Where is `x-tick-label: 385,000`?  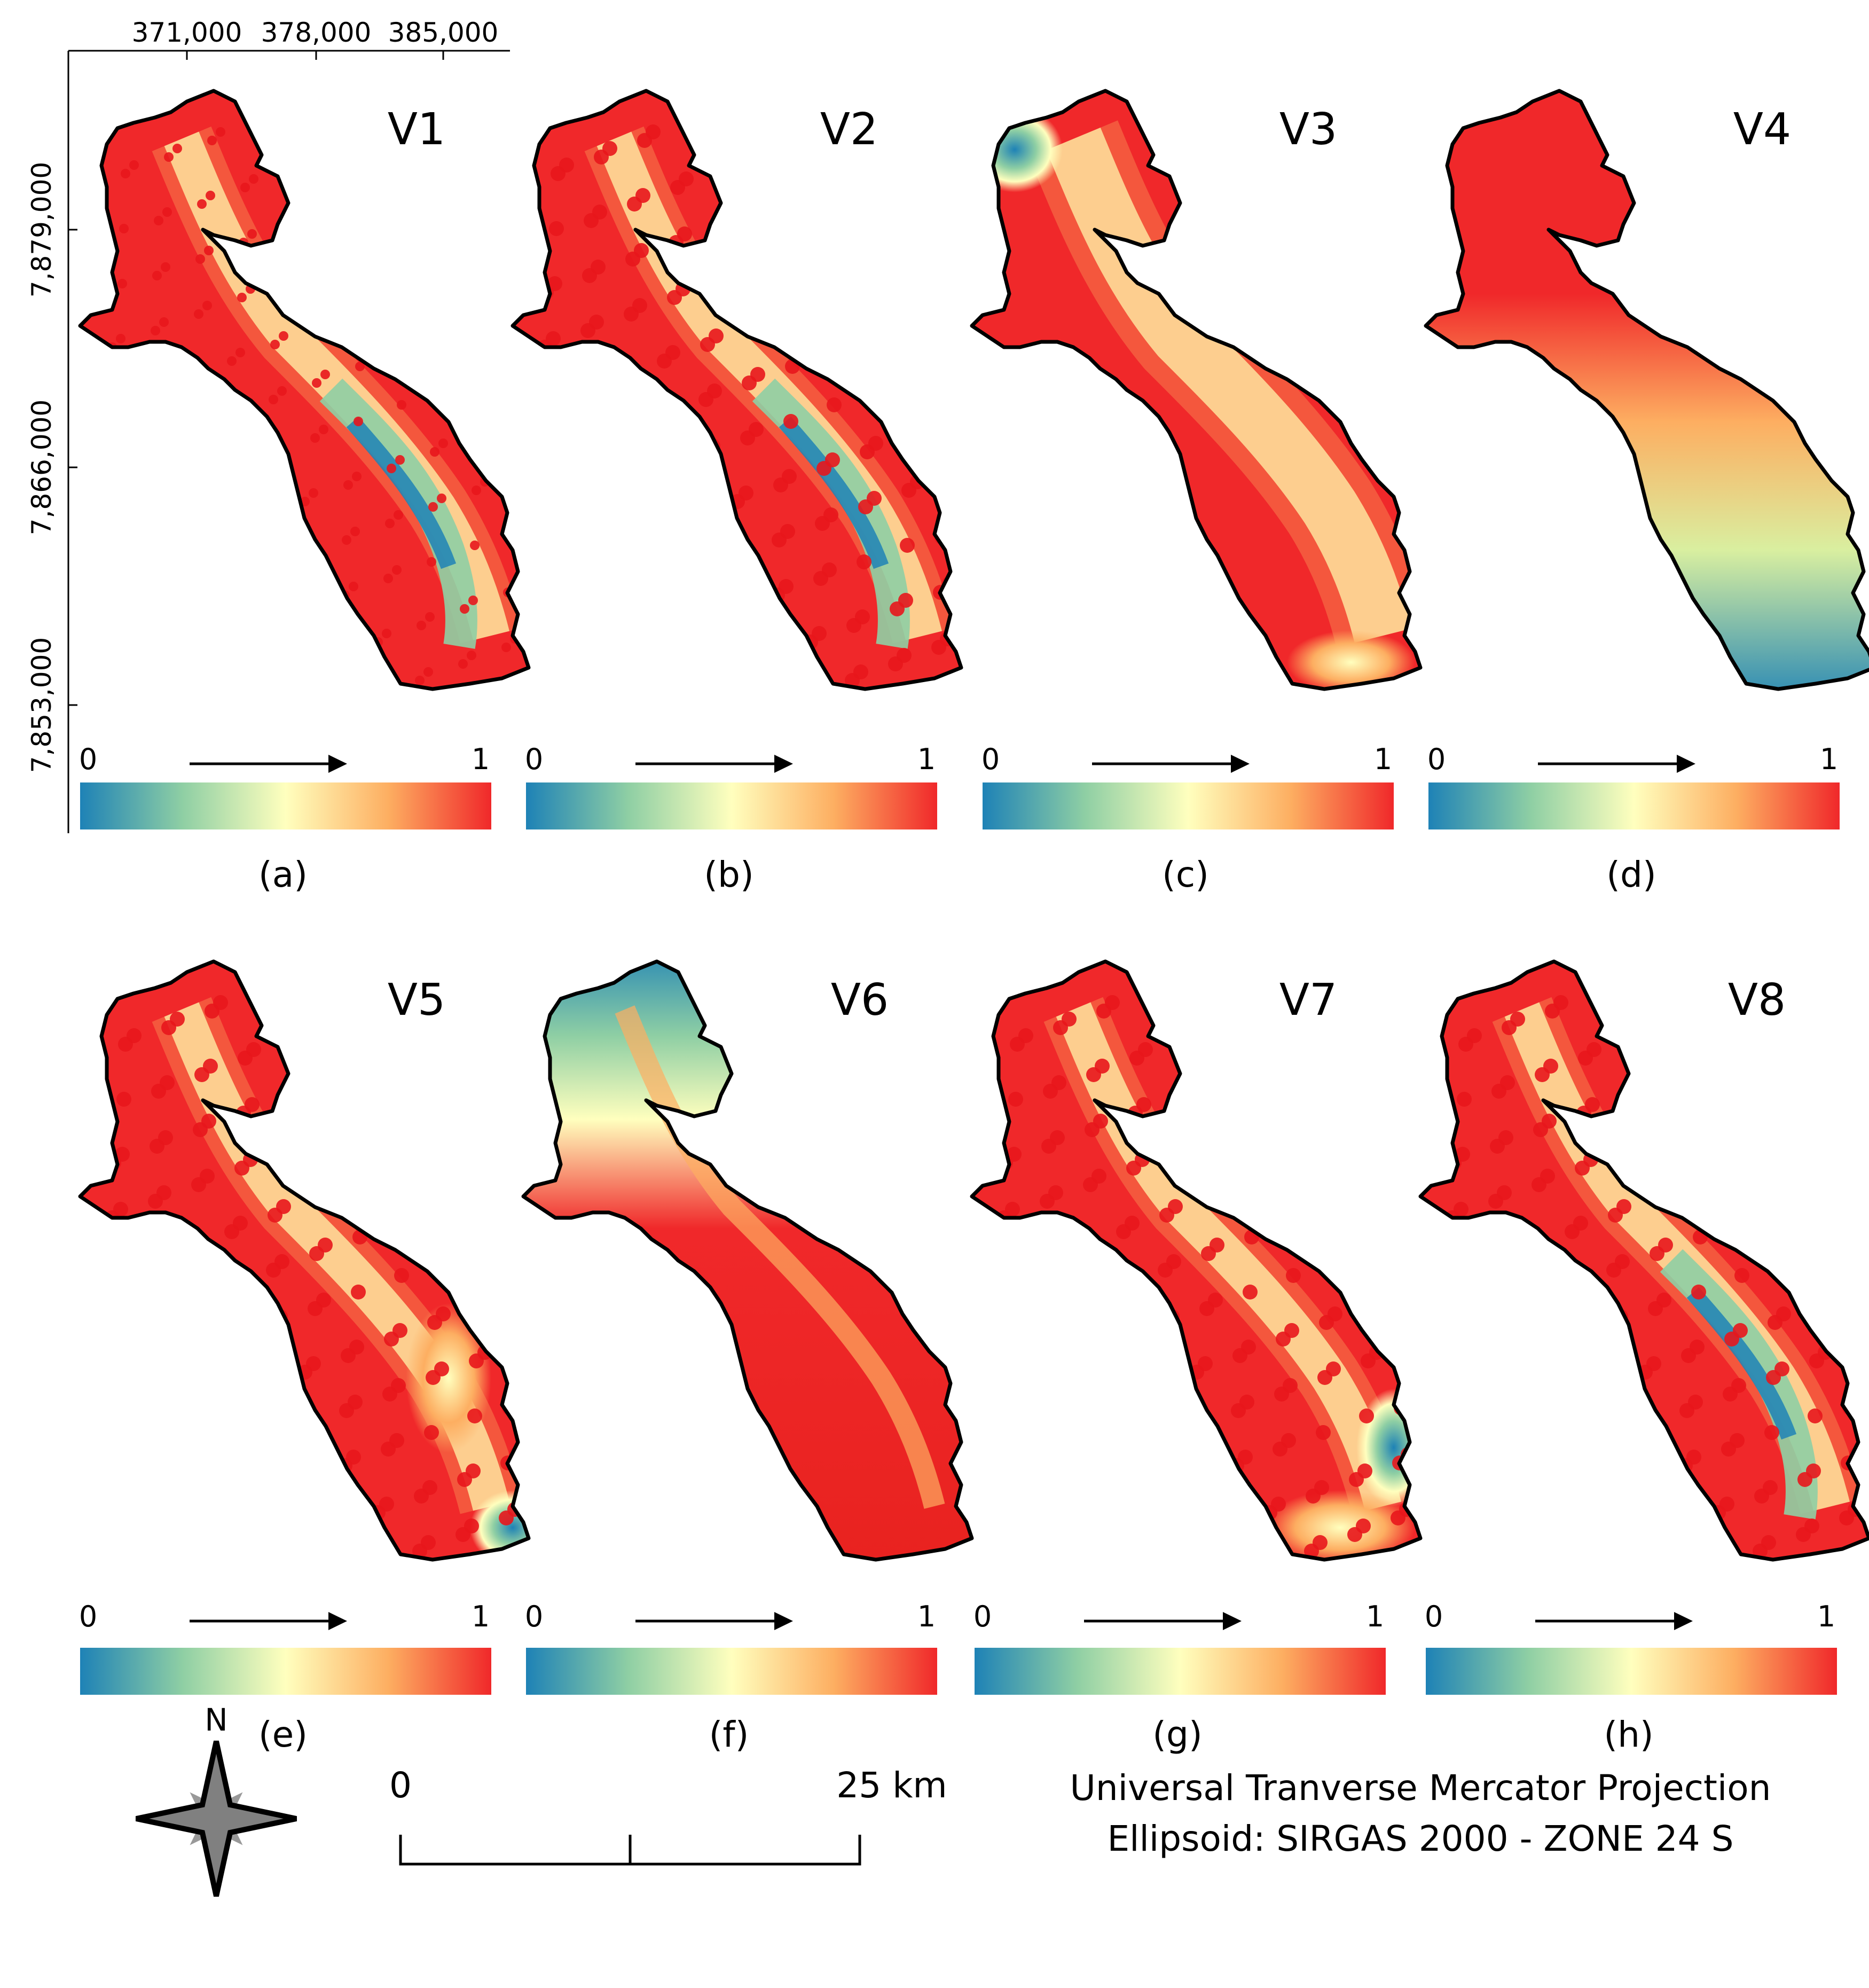
x-tick-label: 385,000 is located at coordinates (443, 32).